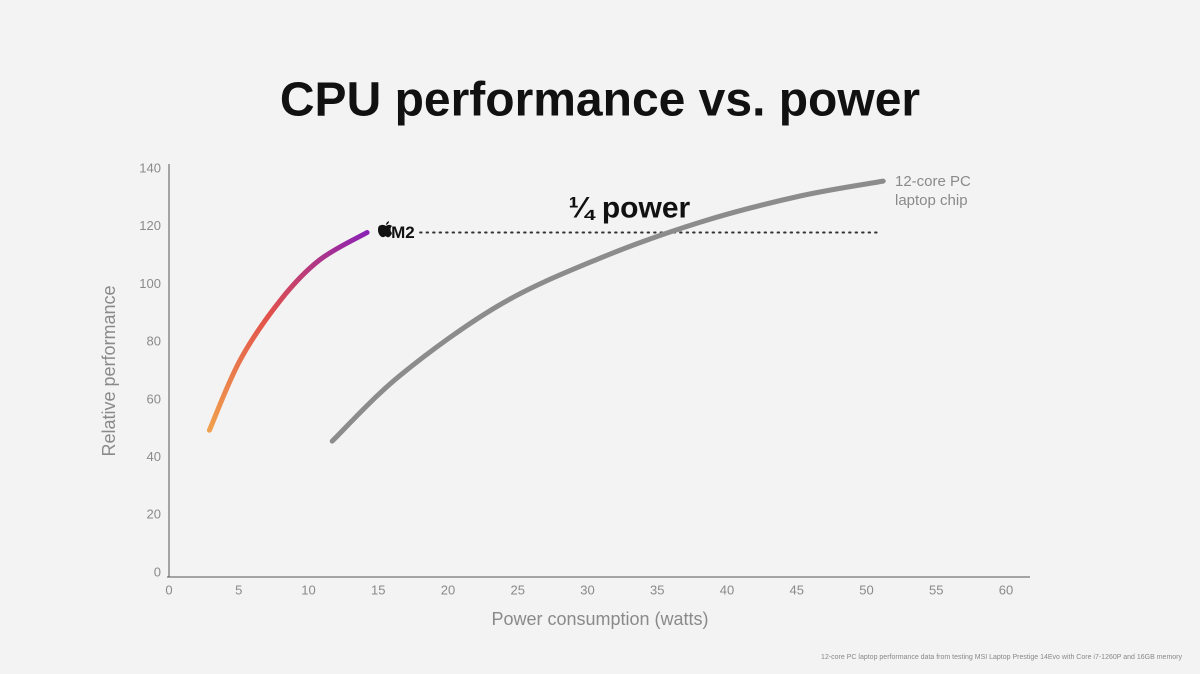  I want to click on y-axis-title: Relative performance, so click(109, 370).